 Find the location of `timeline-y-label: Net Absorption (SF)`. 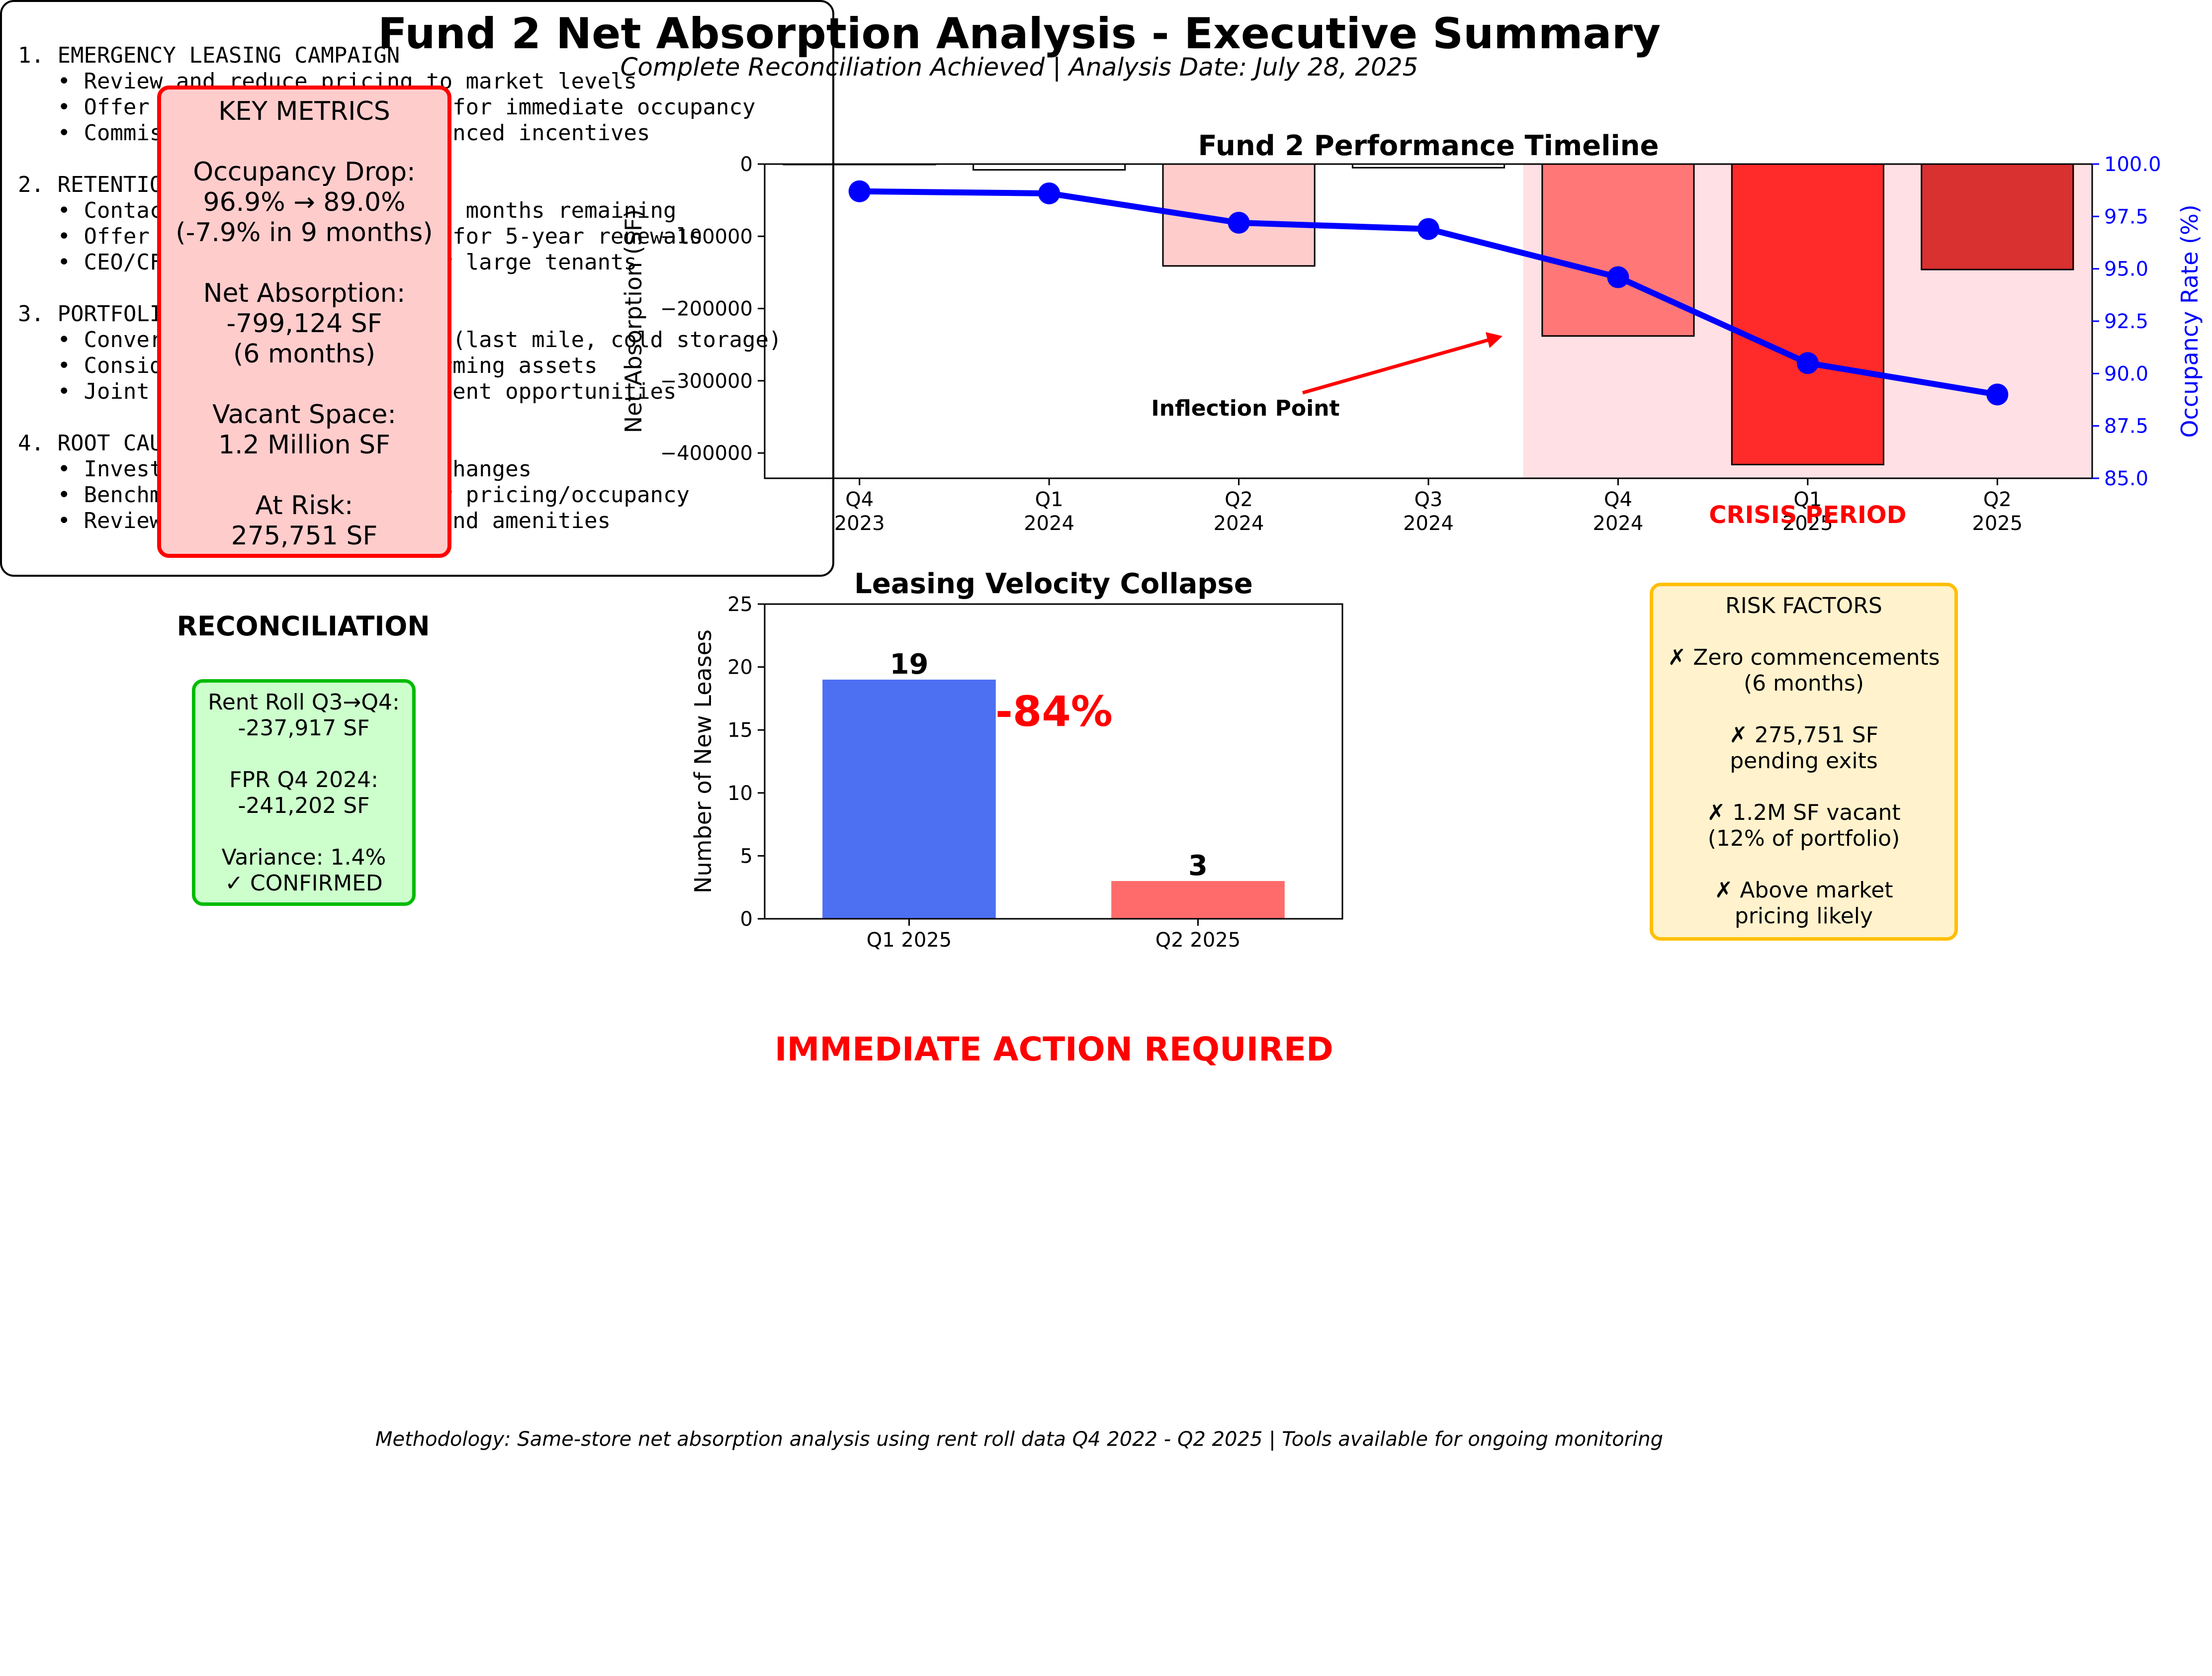

timeline-y-label: Net Absorption (SF) is located at coordinates (633, 321).